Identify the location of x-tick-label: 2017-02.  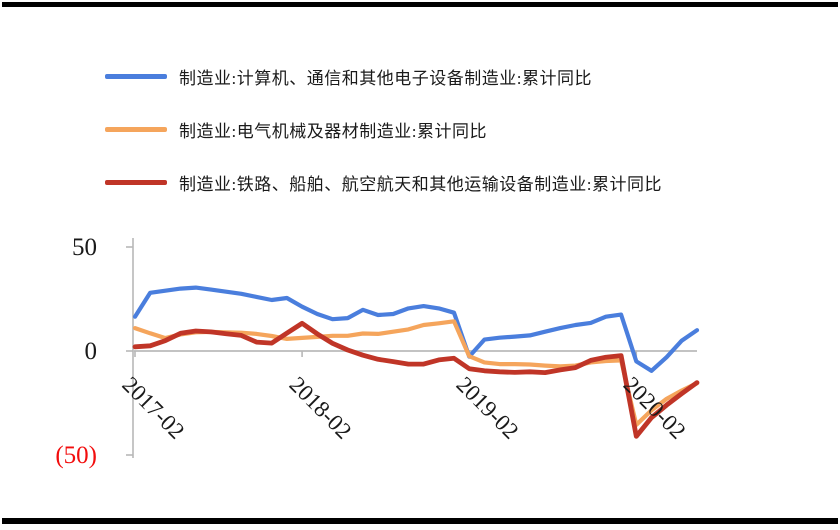
(153, 408).